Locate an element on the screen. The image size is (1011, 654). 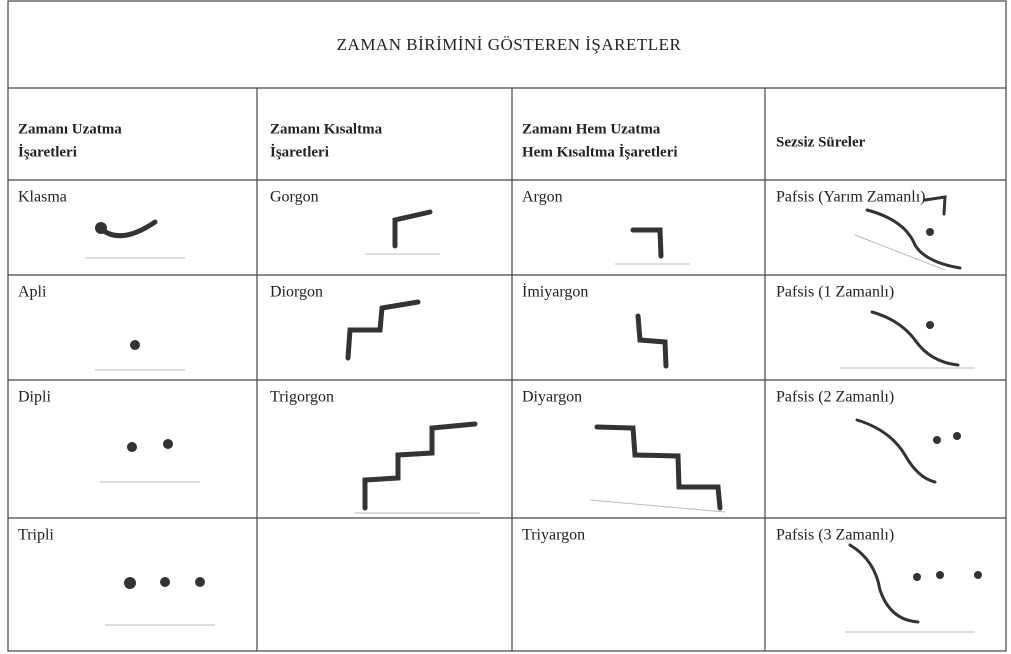
cell-label: Trigorgon is located at coordinates (302, 397).